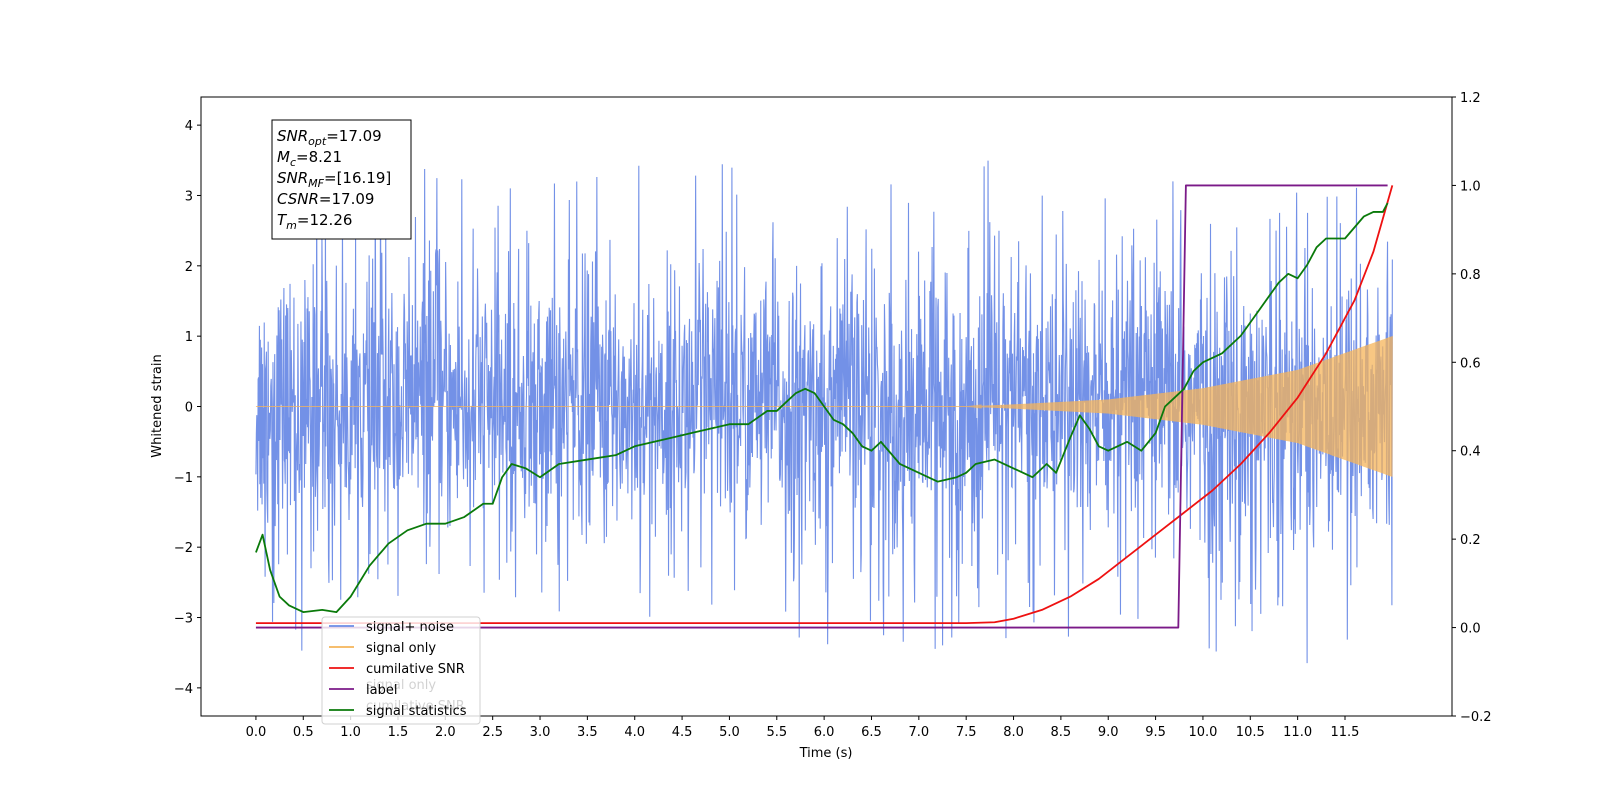 This screenshot has width=1600, height=800. I want to click on x-tick-label: 9.0, so click(1108, 732).